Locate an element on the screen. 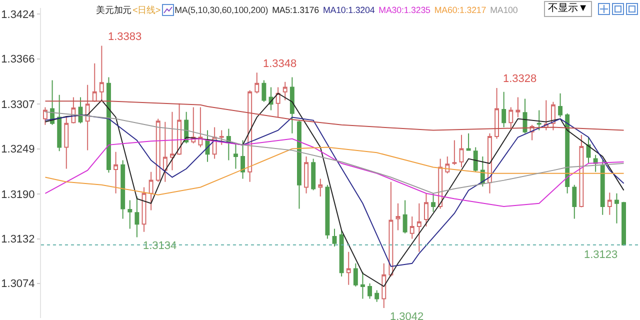  text: MA100 is located at coordinates (504, 10).